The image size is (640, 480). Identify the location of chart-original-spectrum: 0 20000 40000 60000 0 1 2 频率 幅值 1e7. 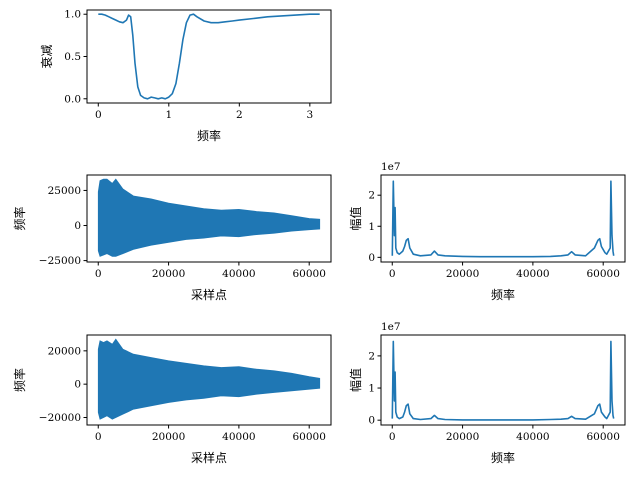
(487, 231).